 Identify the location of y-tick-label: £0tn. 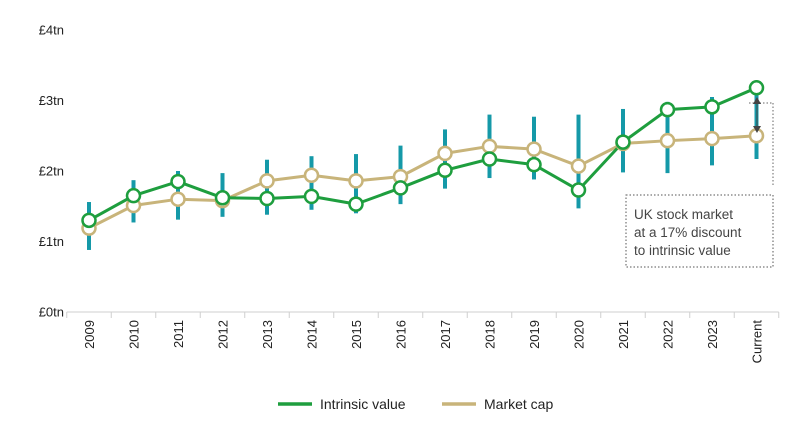
(51, 312).